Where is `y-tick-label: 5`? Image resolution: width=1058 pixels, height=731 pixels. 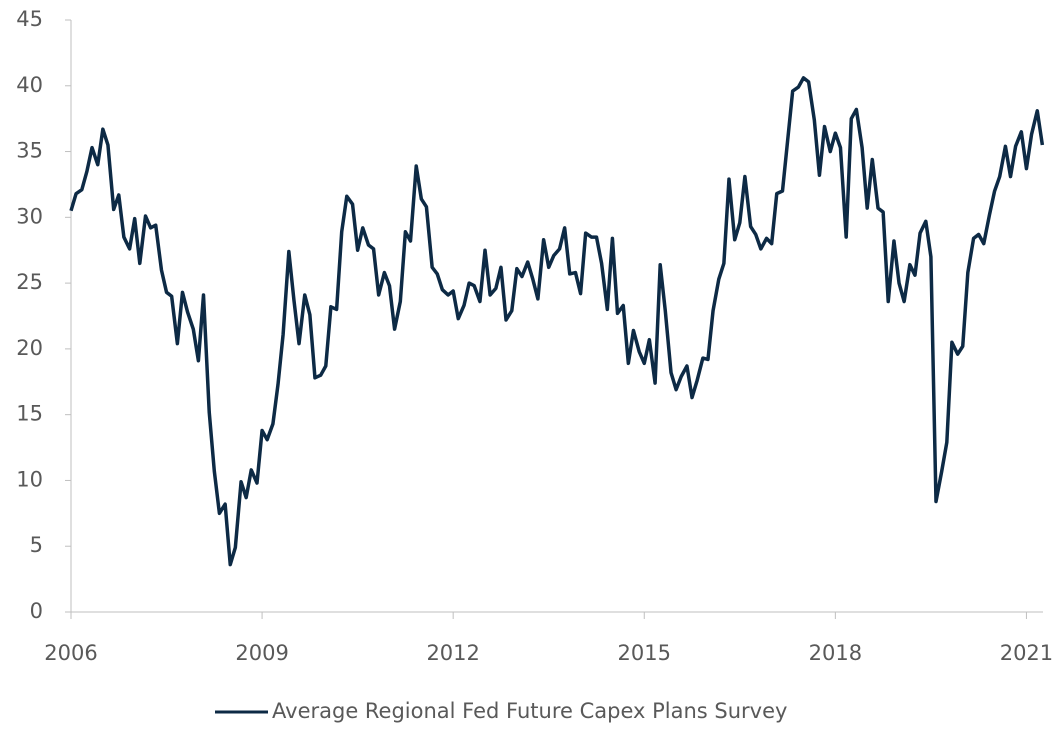
y-tick-label: 5 is located at coordinates (36, 545).